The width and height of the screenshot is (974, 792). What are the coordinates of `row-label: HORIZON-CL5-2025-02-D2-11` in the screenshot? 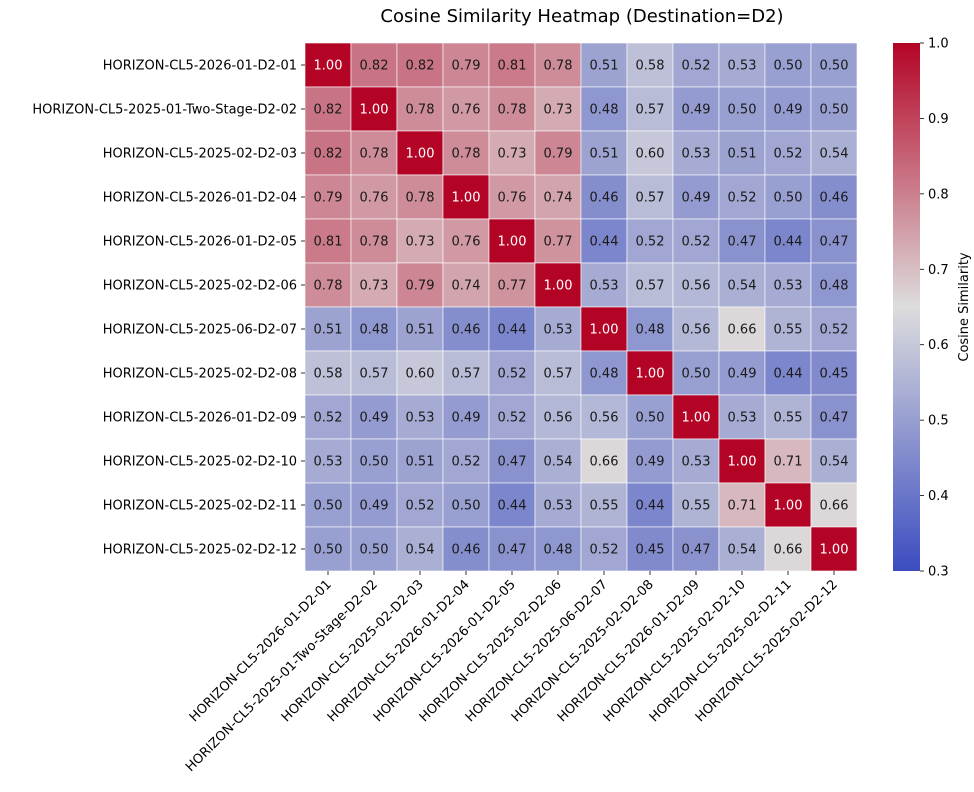 It's located at (200, 506).